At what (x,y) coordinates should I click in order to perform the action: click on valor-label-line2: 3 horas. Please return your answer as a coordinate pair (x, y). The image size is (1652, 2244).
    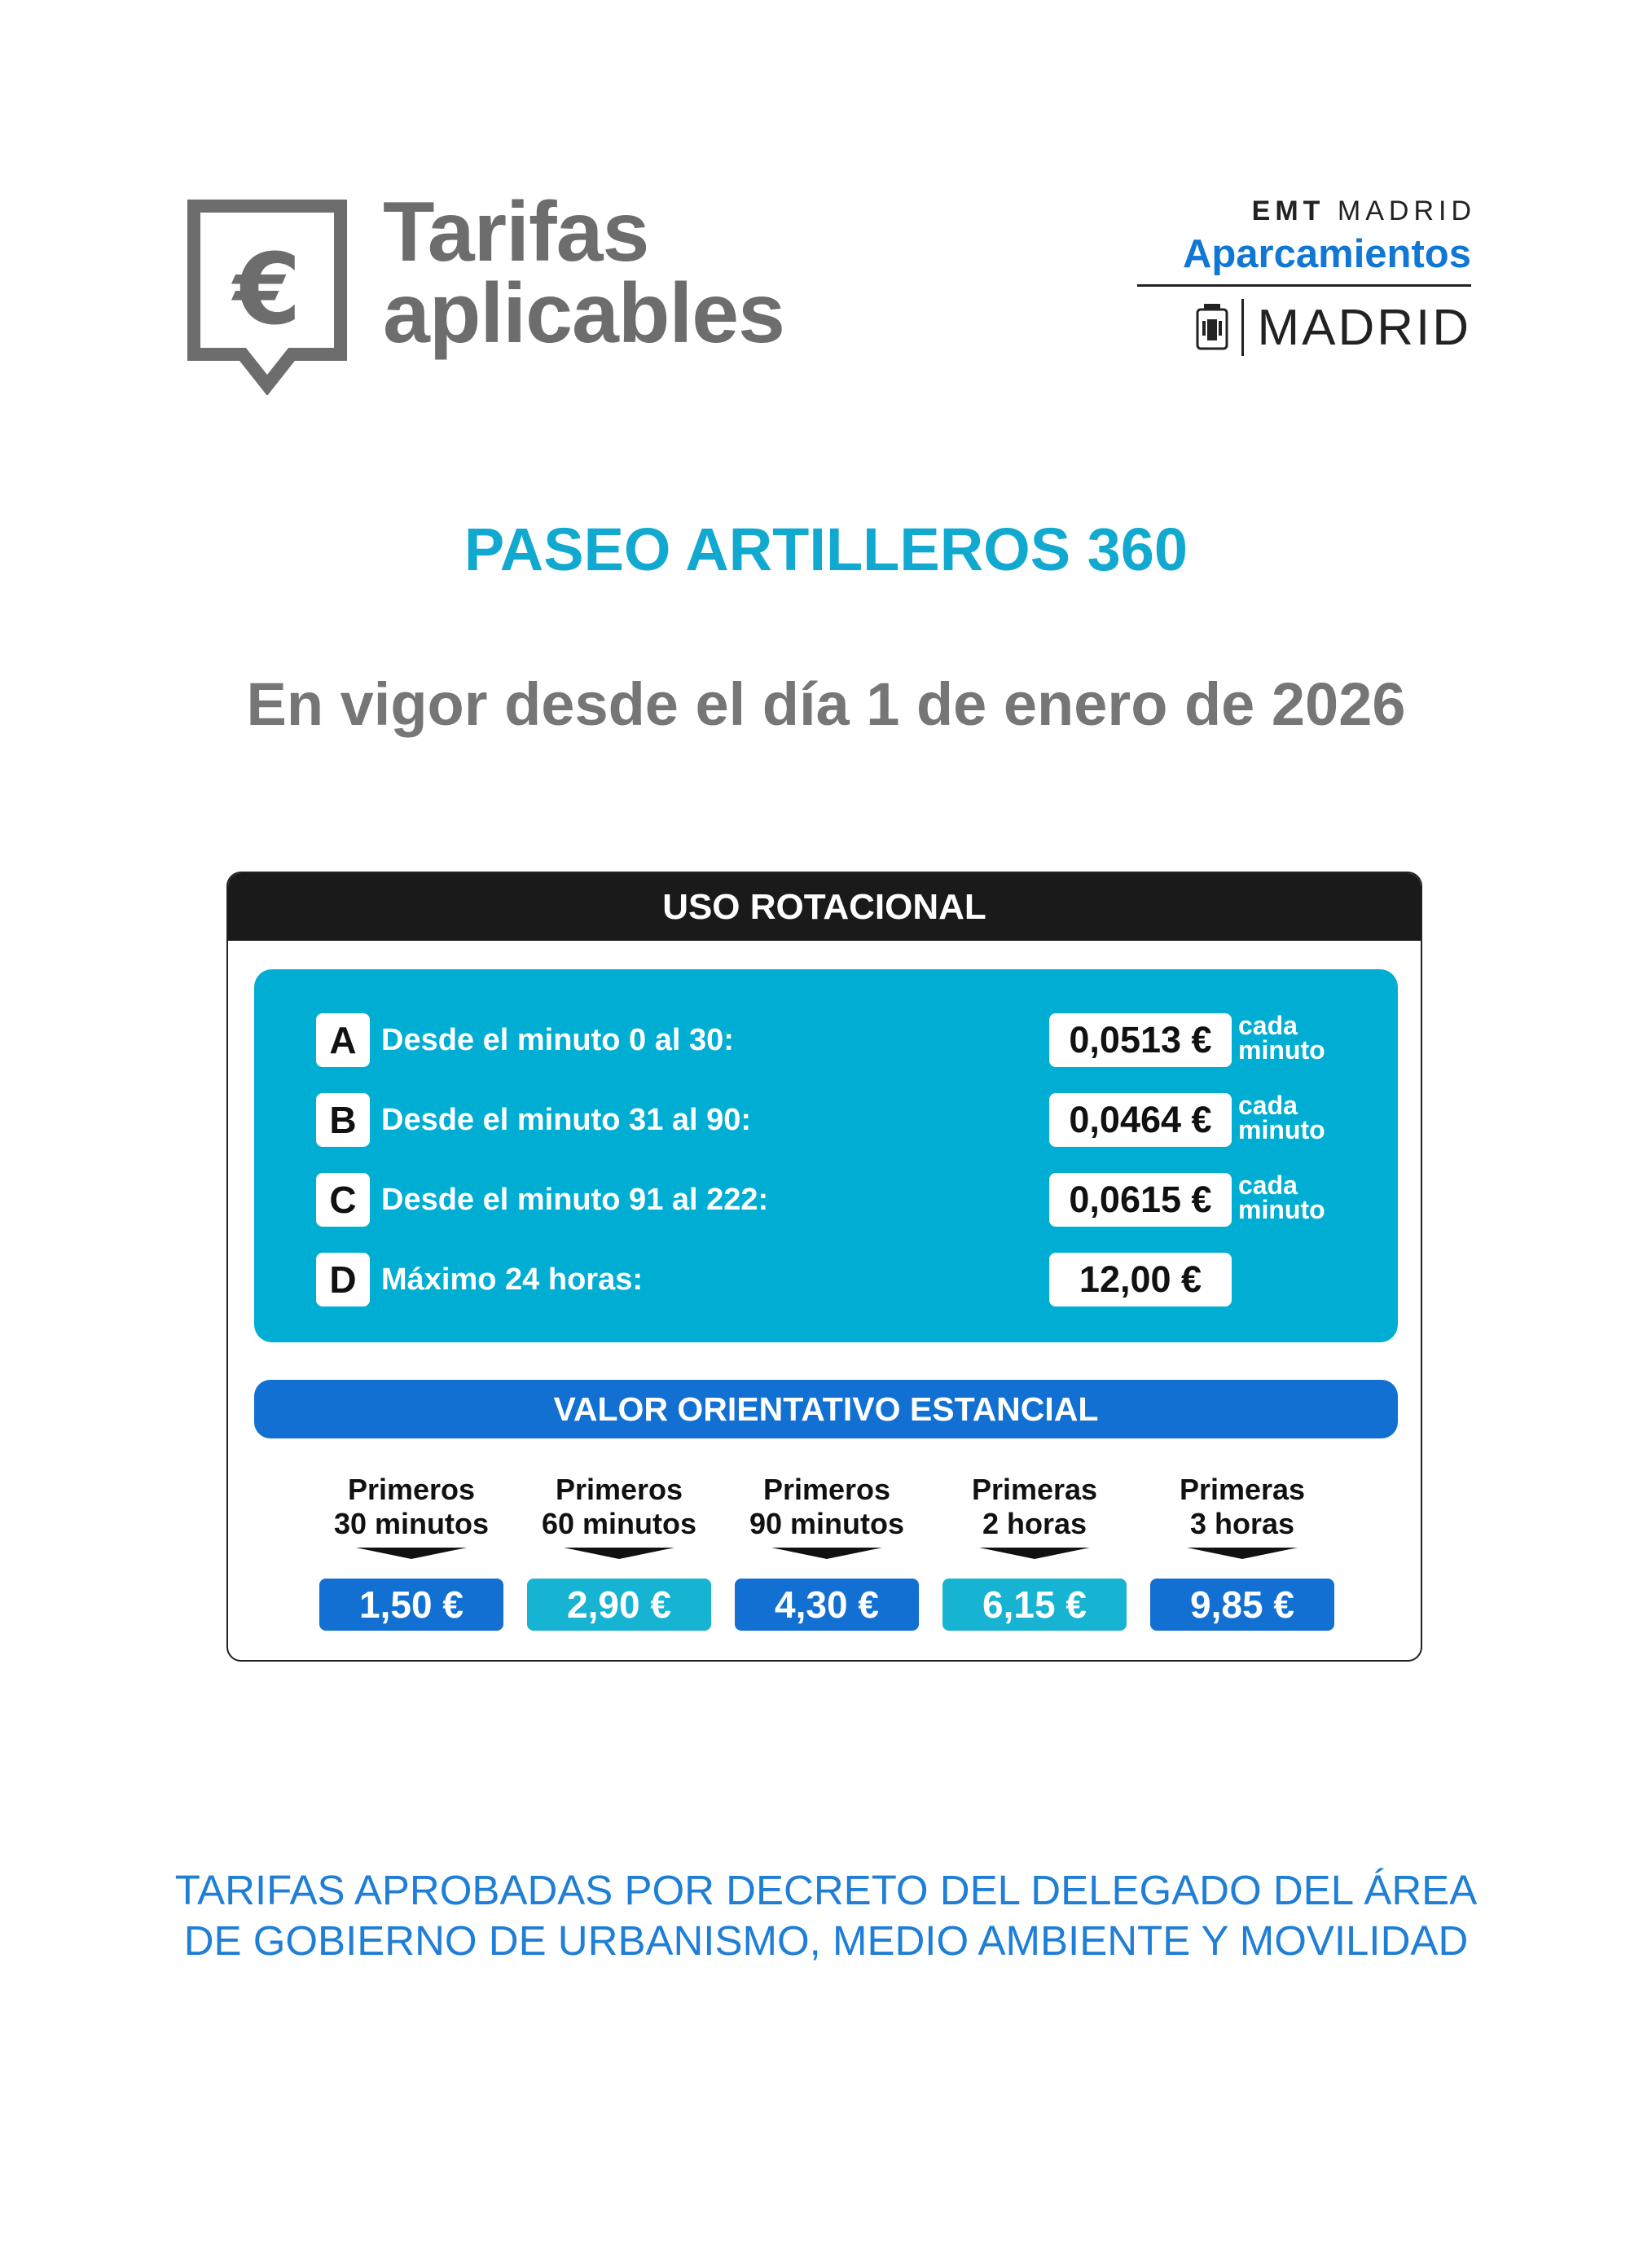
    Looking at the image, I should click on (1242, 1524).